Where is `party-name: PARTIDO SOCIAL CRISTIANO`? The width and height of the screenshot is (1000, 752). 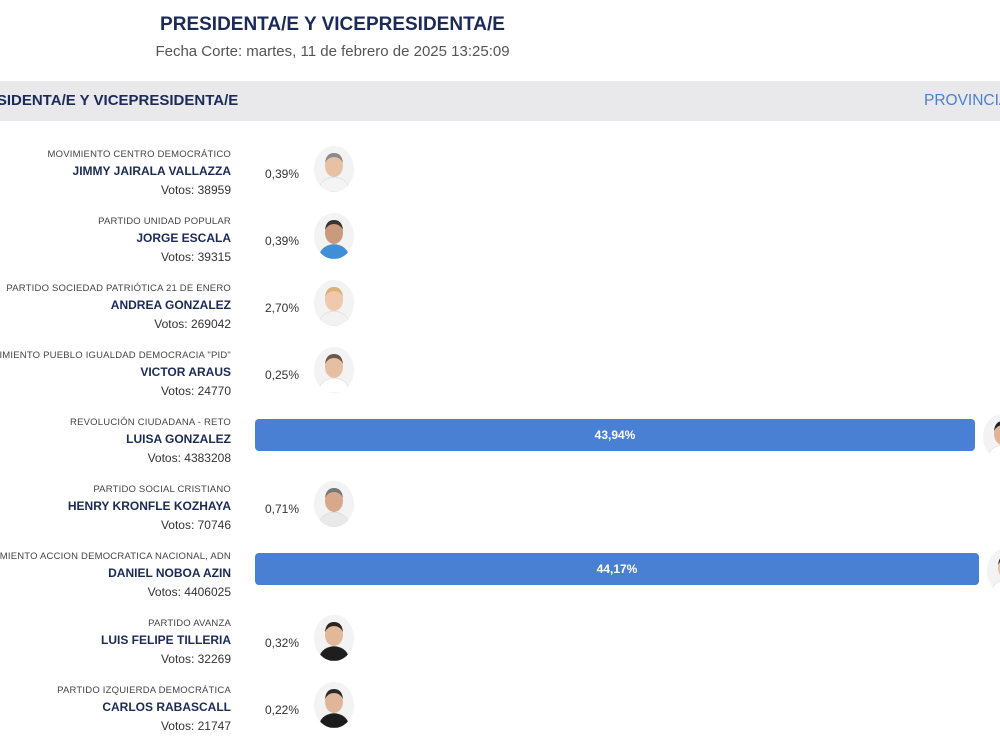 party-name: PARTIDO SOCIAL CRISTIANO is located at coordinates (162, 489).